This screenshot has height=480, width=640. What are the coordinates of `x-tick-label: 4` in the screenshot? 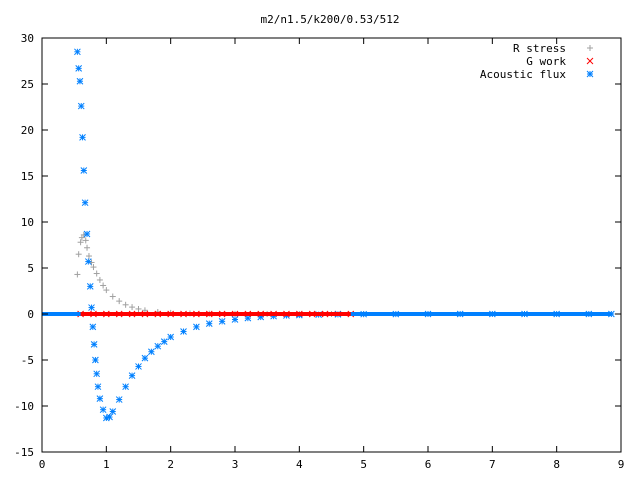 It's located at (299, 464).